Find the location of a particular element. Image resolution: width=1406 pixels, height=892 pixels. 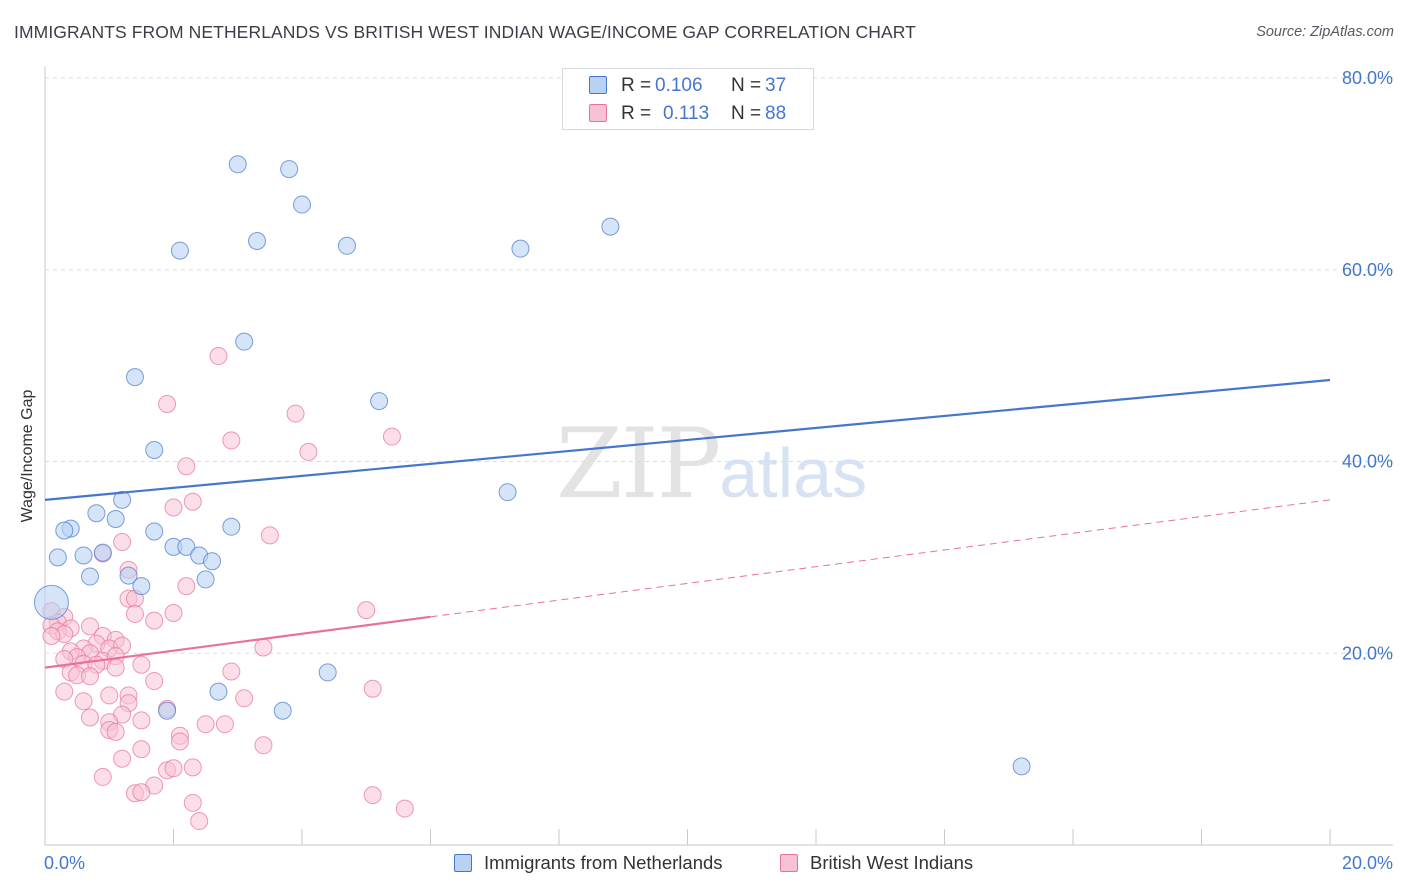

legend-r-value: 0.106 is located at coordinates (679, 85).